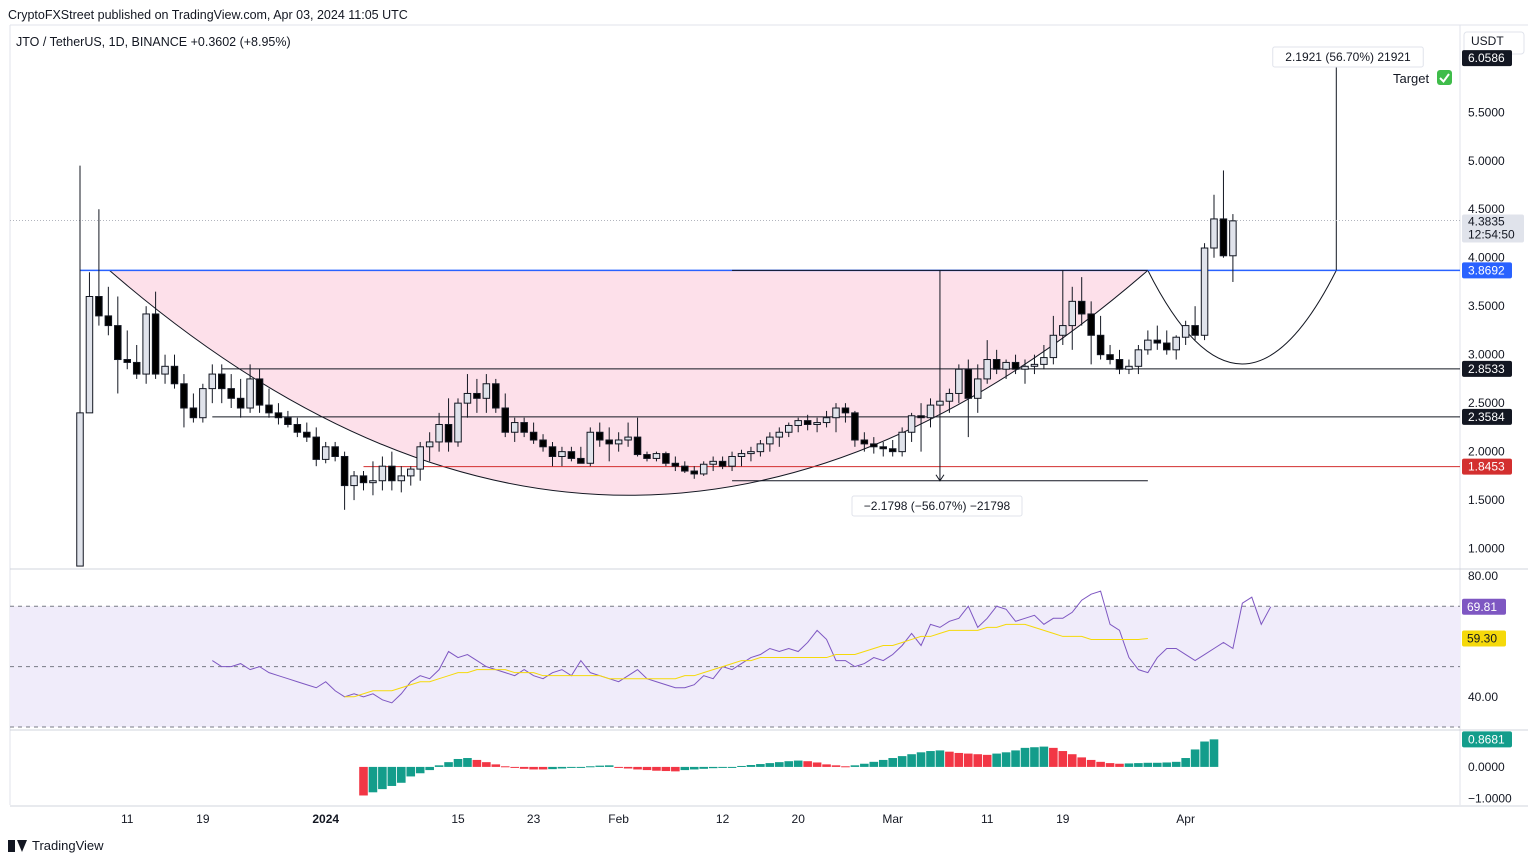 The image size is (1536, 864). I want to click on check-icon-bg, so click(1444, 77).